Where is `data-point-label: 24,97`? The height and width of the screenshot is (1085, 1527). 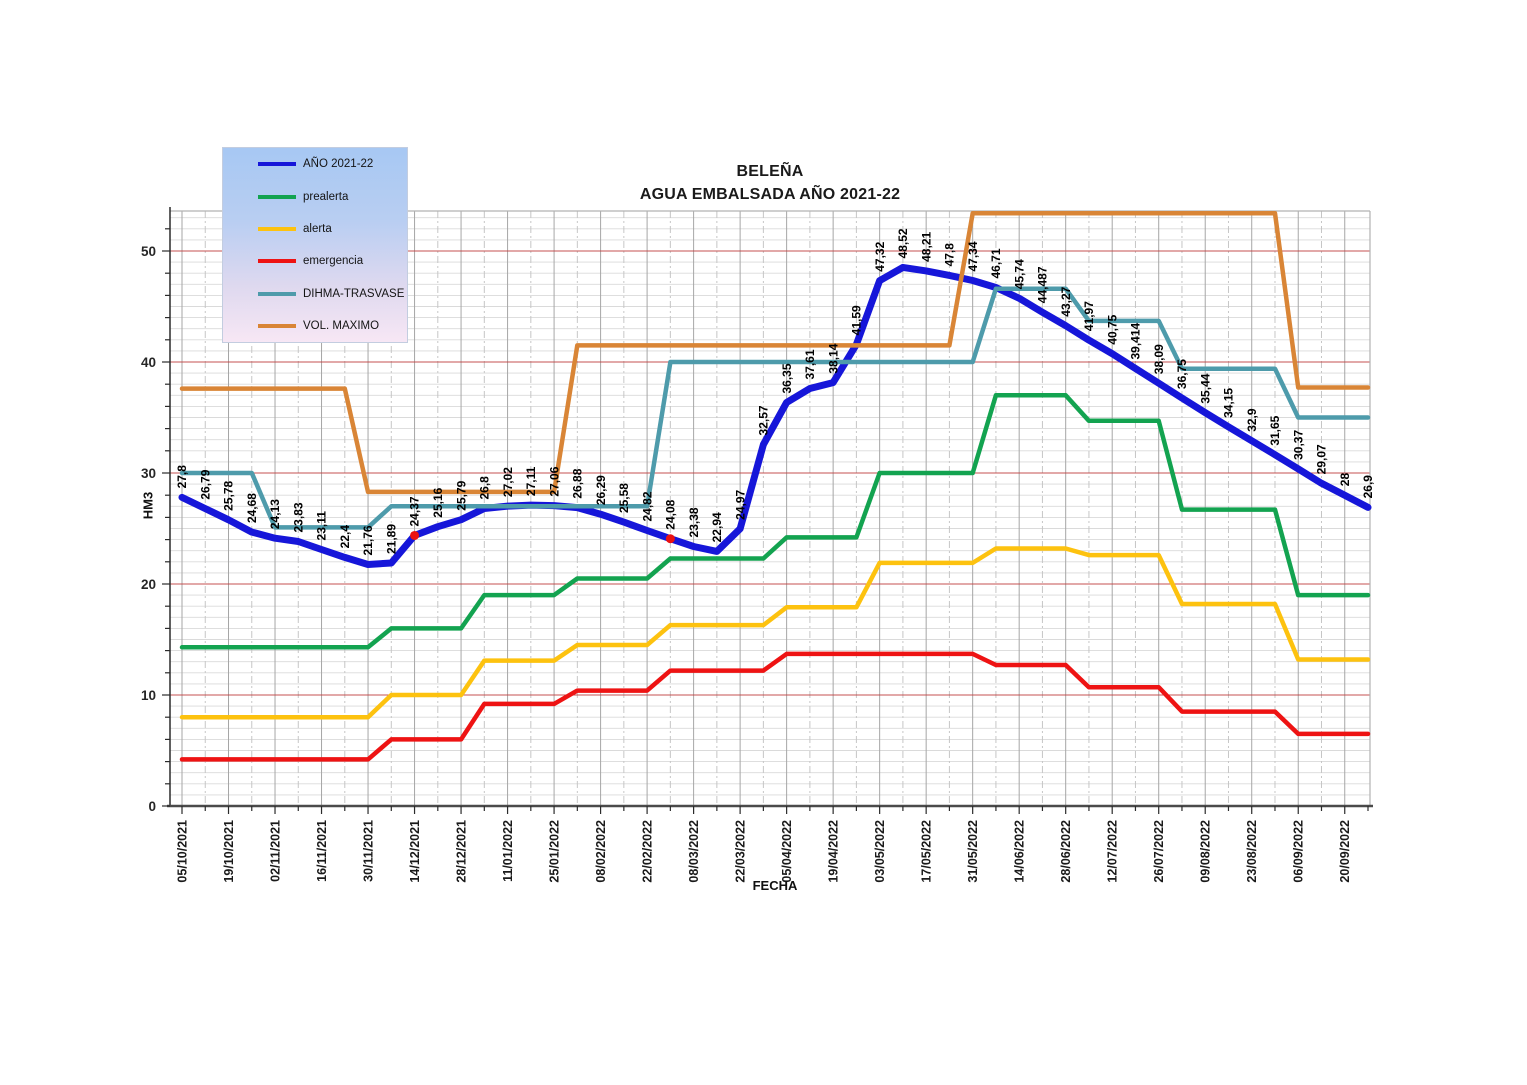
data-point-label: 24,97 is located at coordinates (740, 504).